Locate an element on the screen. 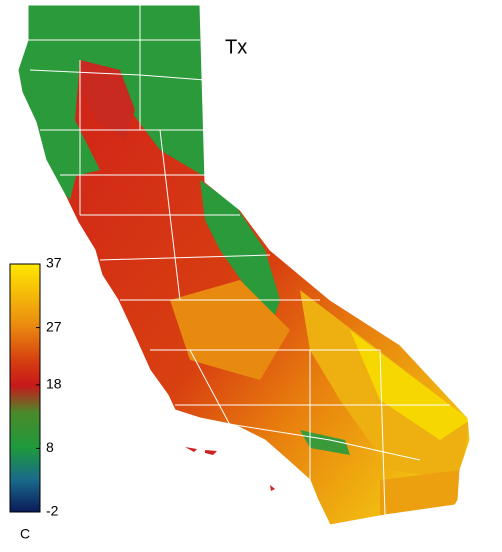 Image resolution: width=502 pixels, height=552 pixels. colorbar-tick-label: 8 is located at coordinates (50, 447).